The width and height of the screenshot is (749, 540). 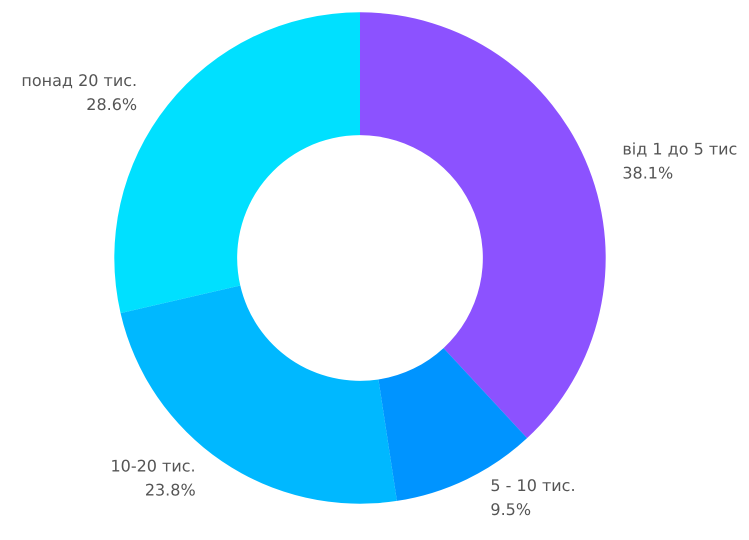 What do you see at coordinates (112, 104) in the screenshot?
I see `data-label: 28.6%` at bounding box center [112, 104].